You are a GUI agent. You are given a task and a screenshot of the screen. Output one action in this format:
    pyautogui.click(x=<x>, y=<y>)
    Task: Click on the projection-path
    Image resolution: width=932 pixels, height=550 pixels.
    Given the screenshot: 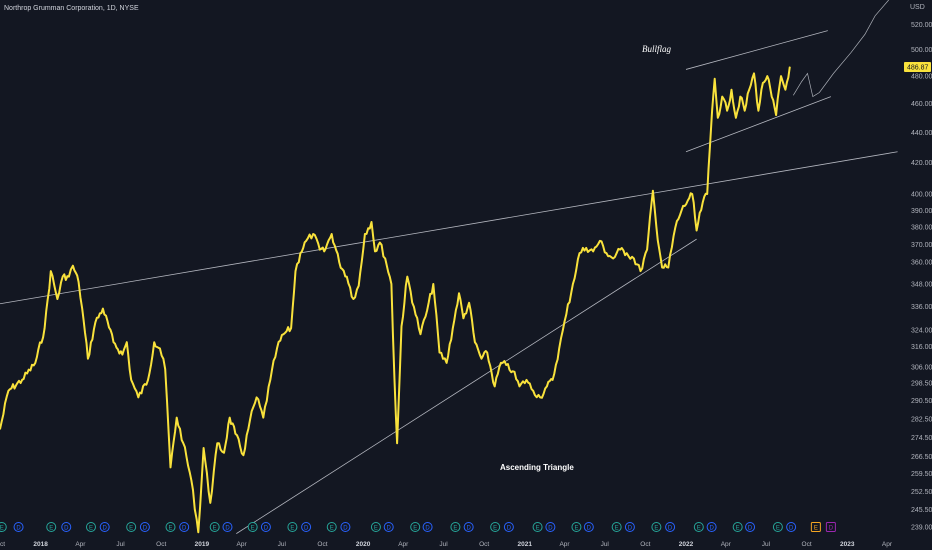 What is the action you would take?
    pyautogui.click(x=841, y=49)
    